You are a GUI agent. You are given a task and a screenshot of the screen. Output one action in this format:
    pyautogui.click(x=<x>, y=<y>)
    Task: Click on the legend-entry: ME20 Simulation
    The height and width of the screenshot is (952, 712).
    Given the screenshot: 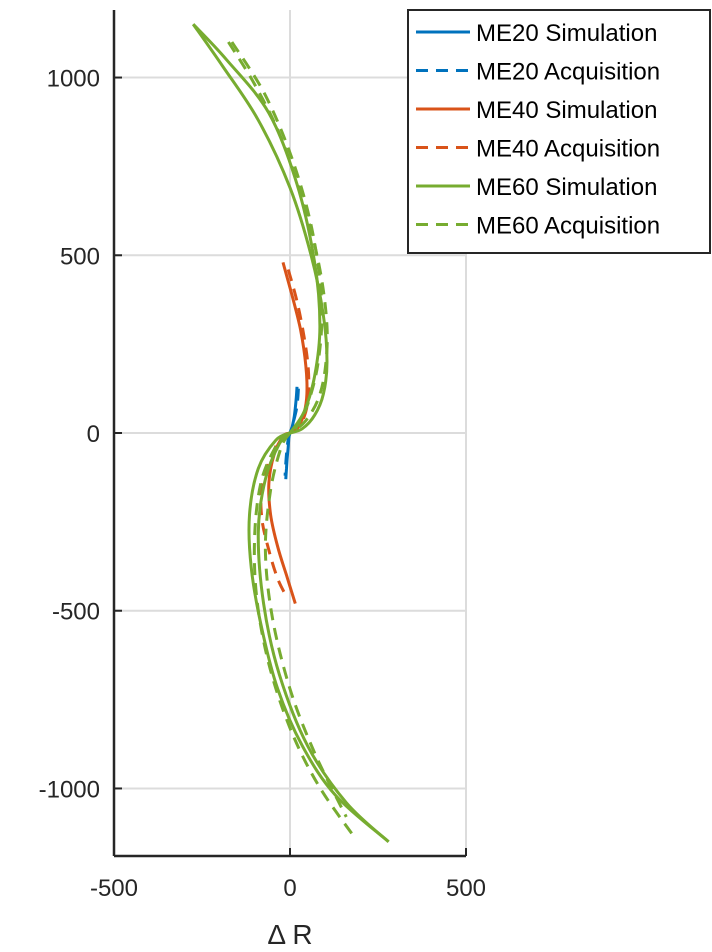 What is the action you would take?
    pyautogui.click(x=566, y=33)
    